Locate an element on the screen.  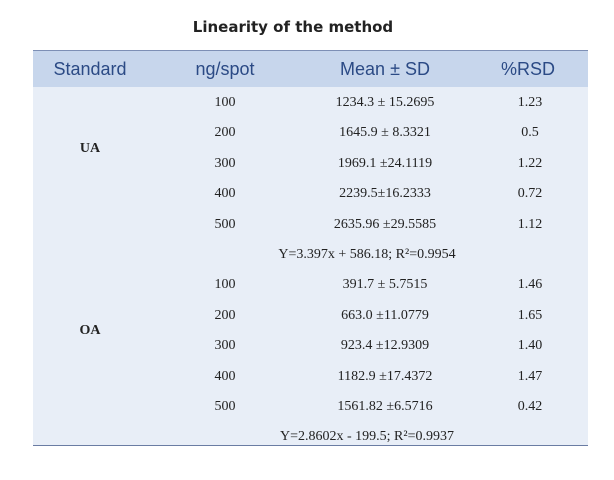
cell: 1.46 is located at coordinates (530, 285).